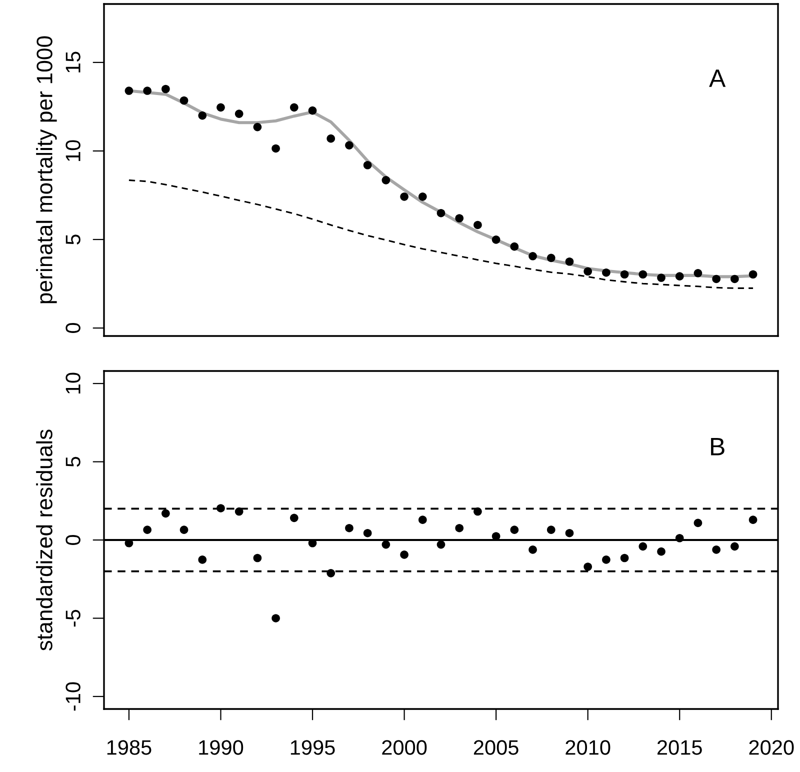 This screenshot has height=772, width=800. I want to click on y-axis-title: standardized residuals, so click(44, 540).